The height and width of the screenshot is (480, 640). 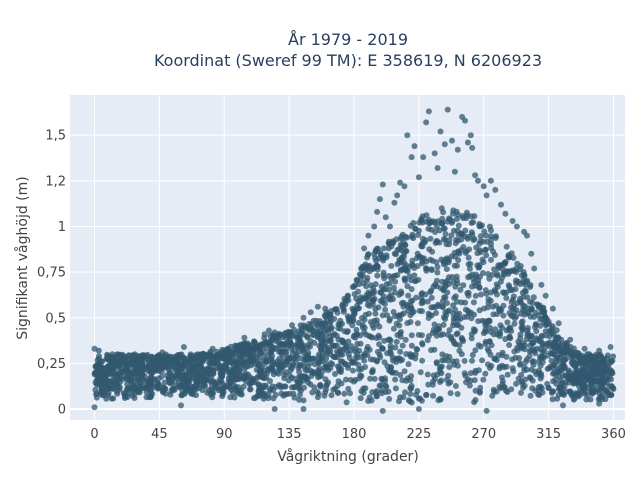 I want to click on x-tick-label: 45, so click(x=159, y=434).